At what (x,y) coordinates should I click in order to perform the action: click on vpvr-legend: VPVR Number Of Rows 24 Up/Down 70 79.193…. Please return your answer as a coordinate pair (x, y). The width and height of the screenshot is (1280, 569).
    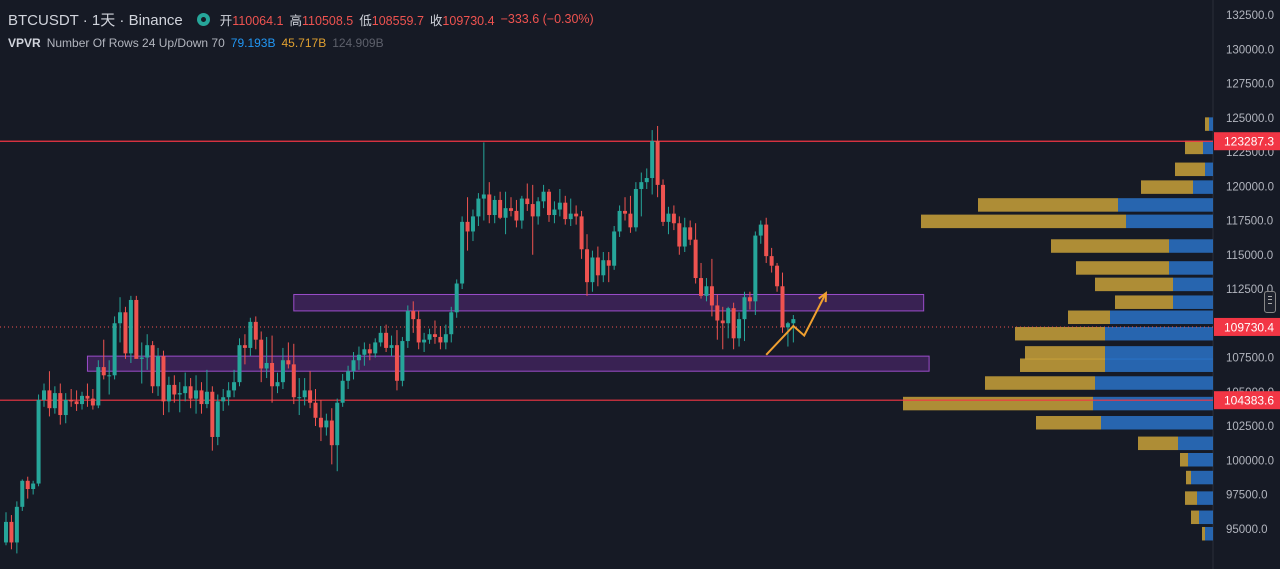
    Looking at the image, I should click on (196, 43).